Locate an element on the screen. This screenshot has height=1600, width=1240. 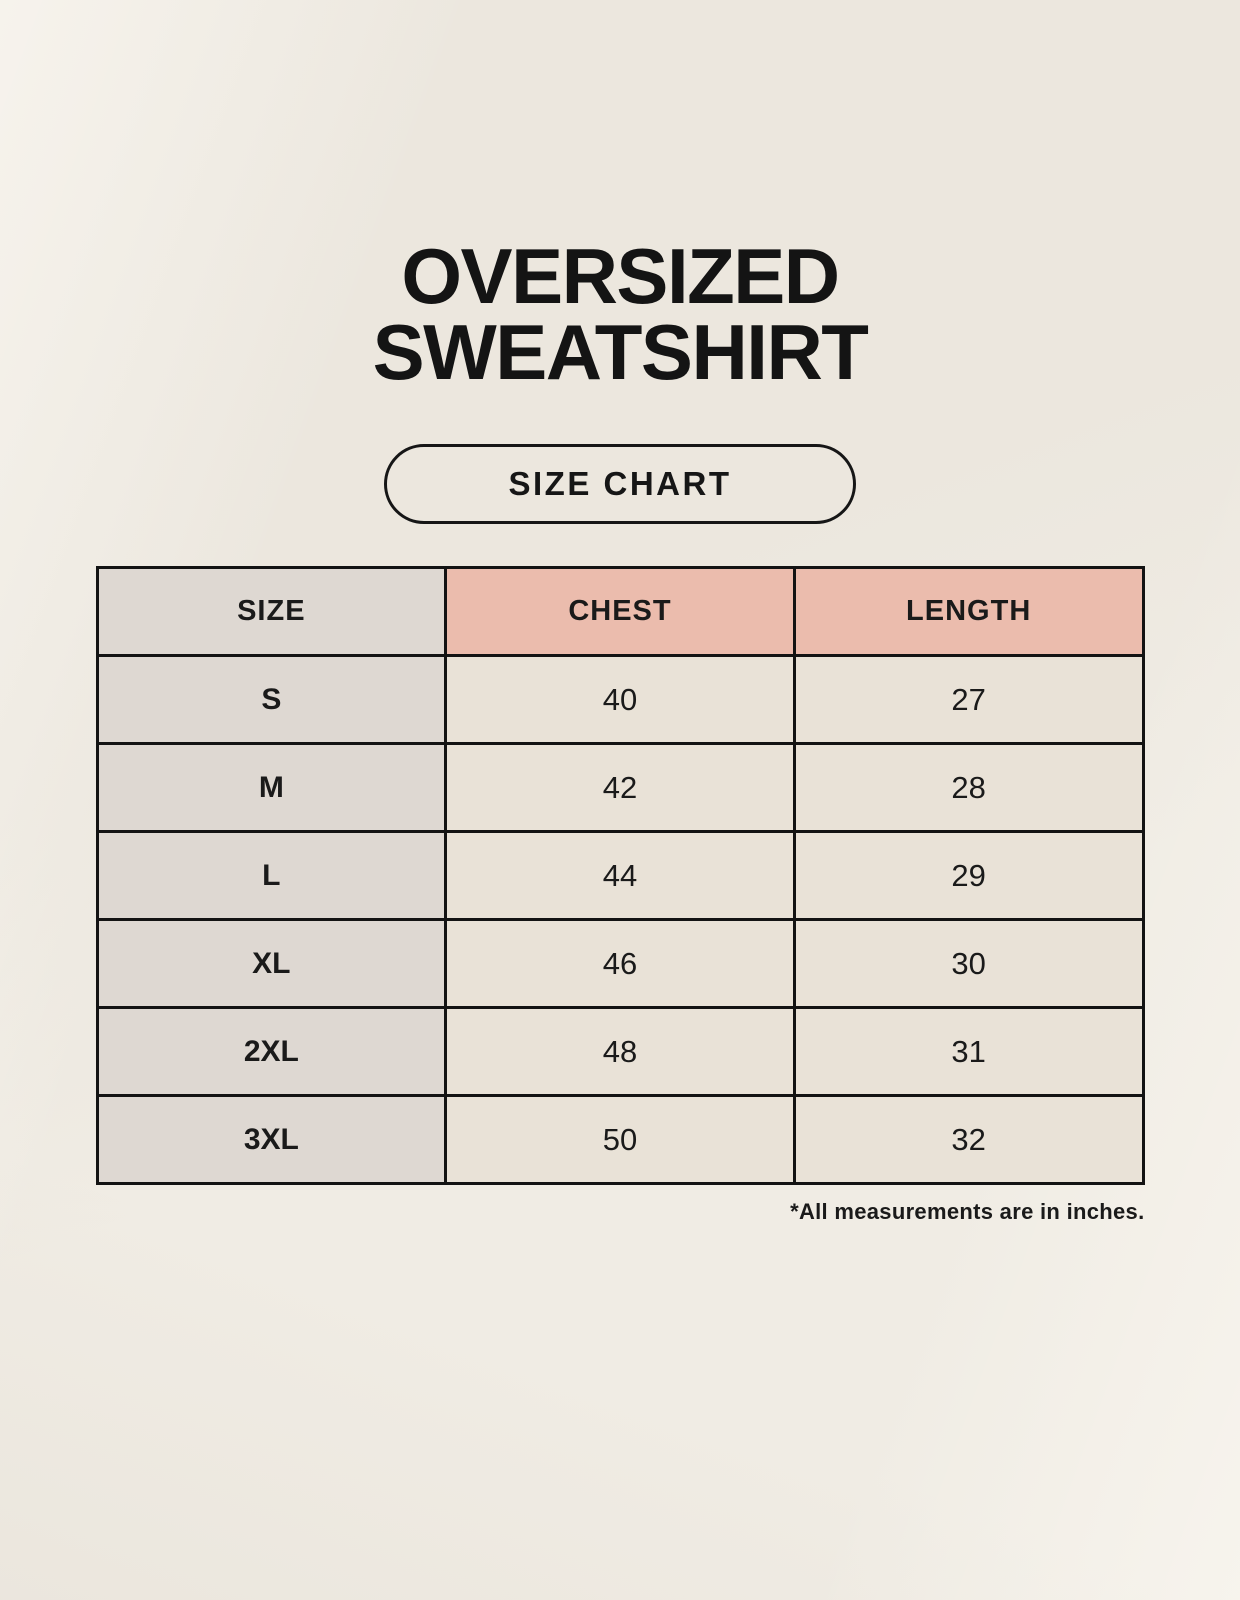
length-cell: 31 is located at coordinates (968, 1051).